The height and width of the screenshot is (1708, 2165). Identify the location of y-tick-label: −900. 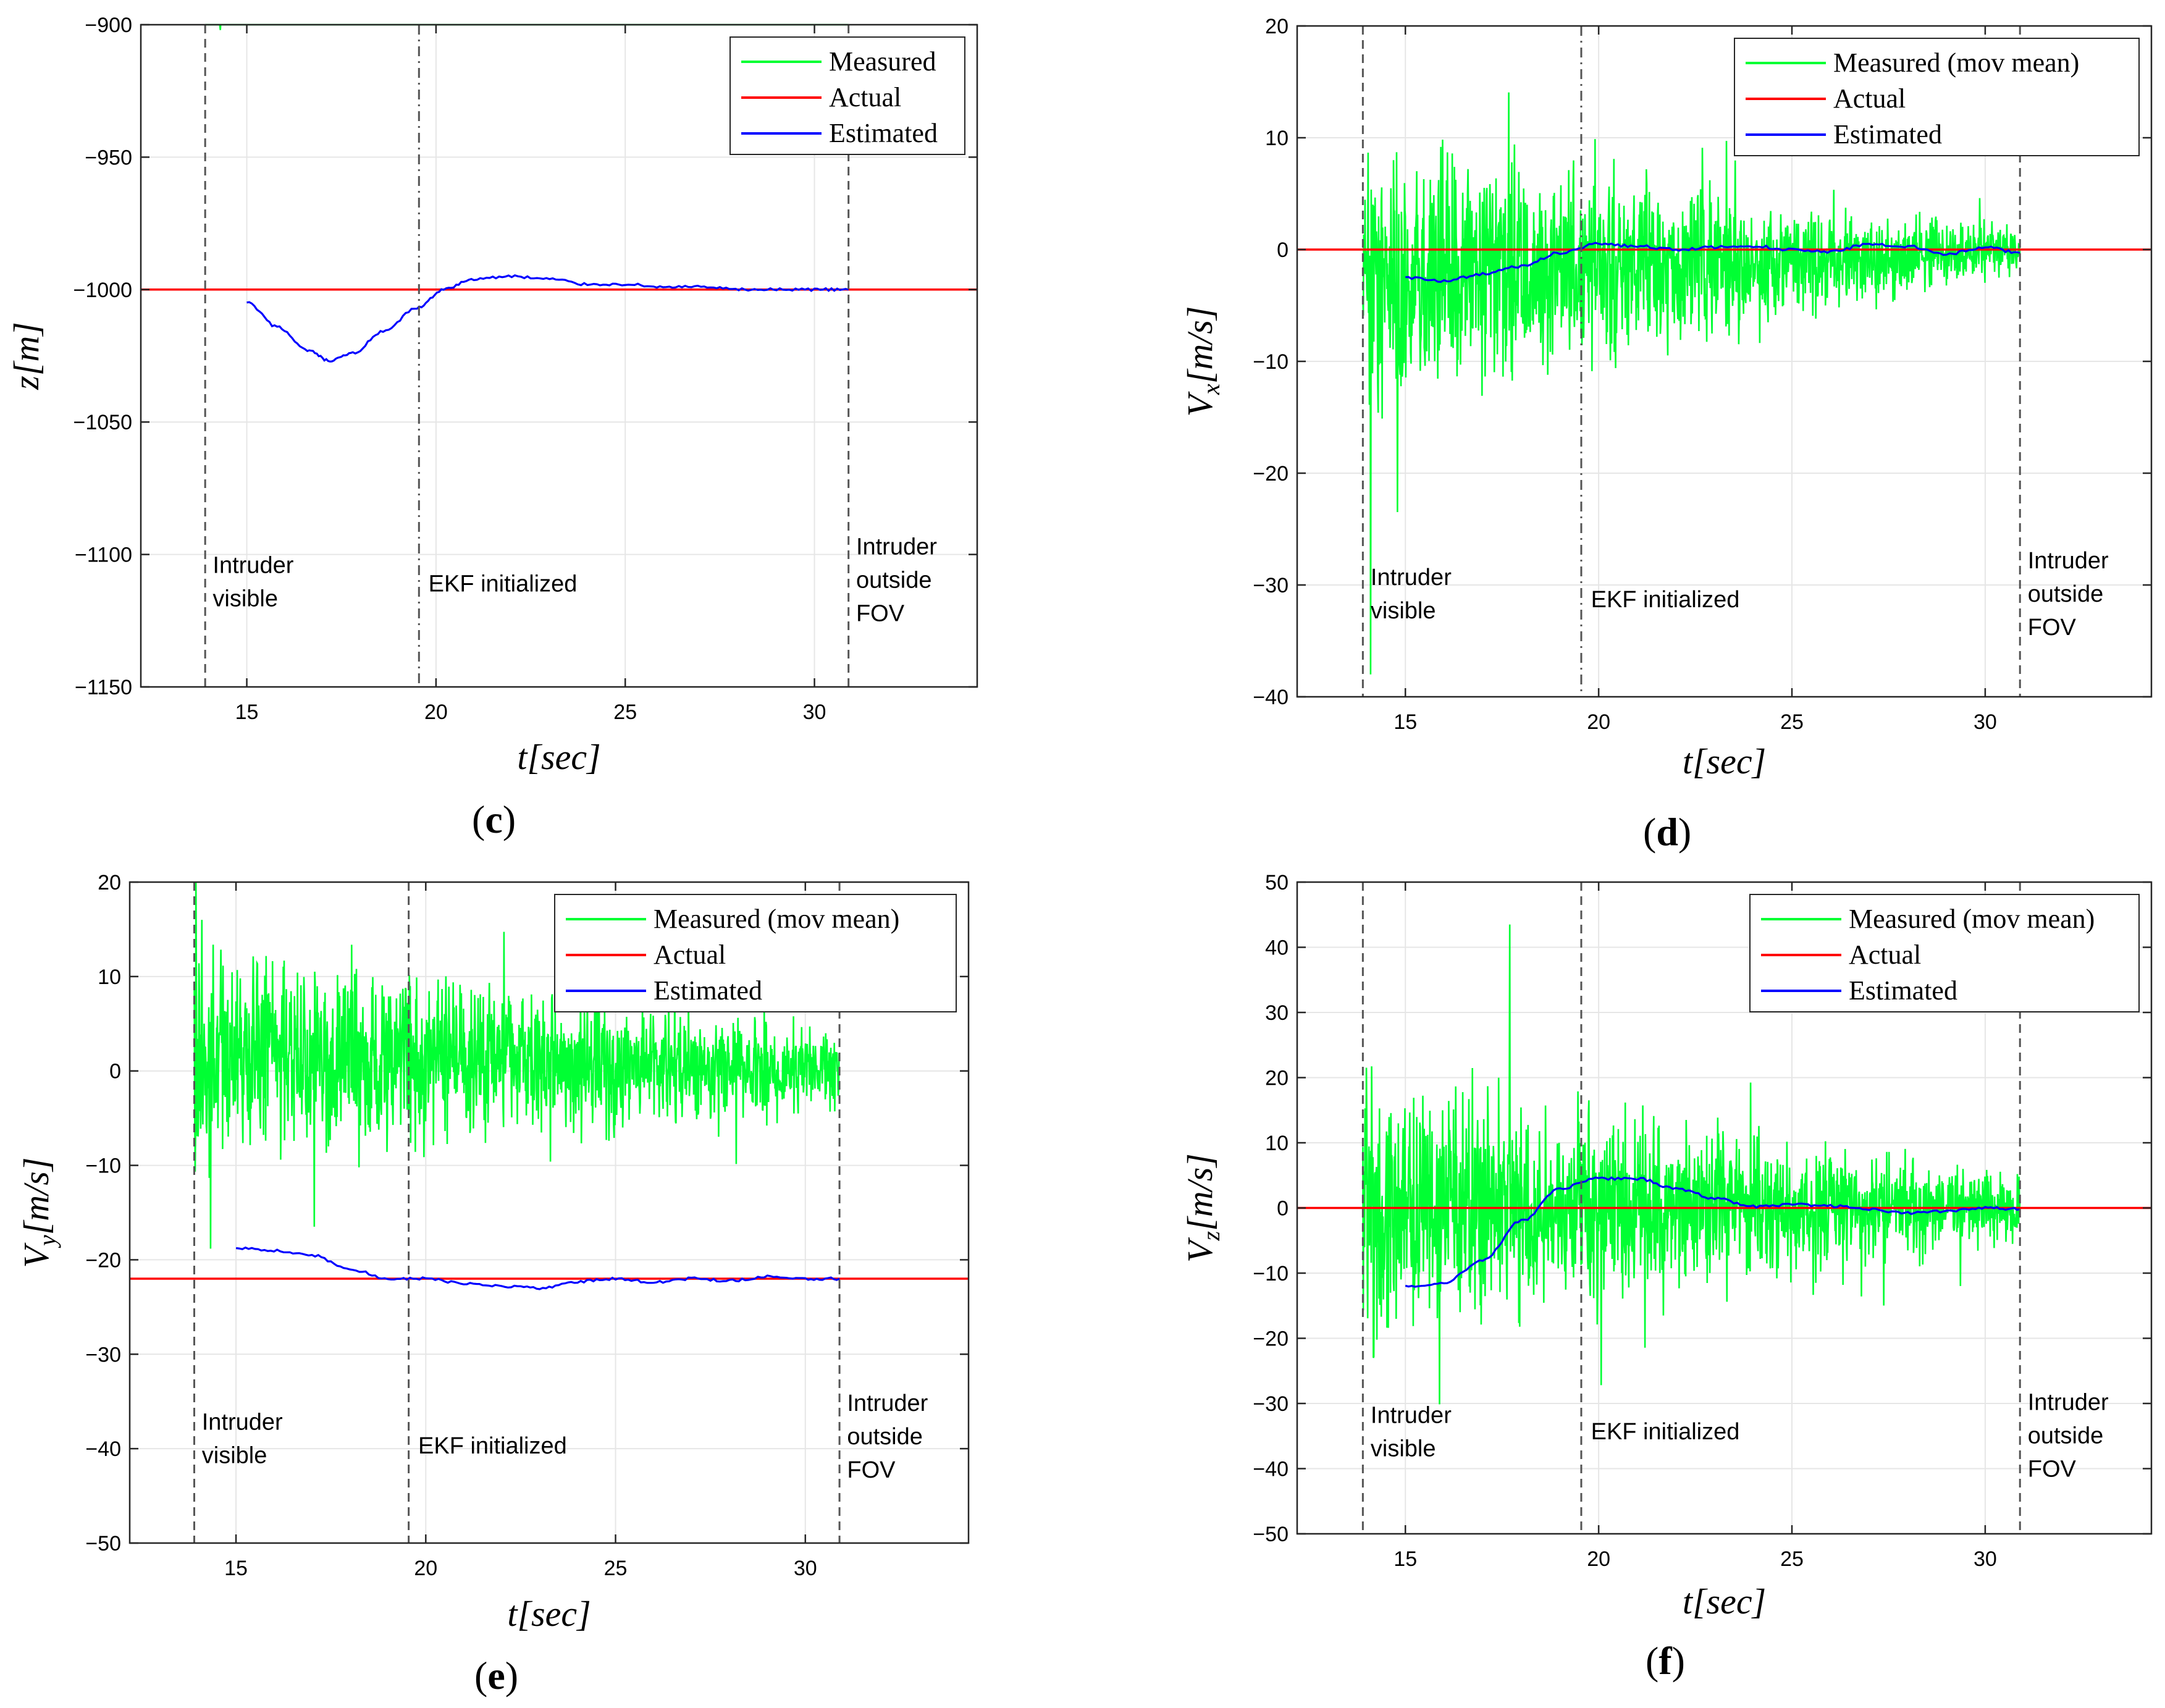
(108, 25).